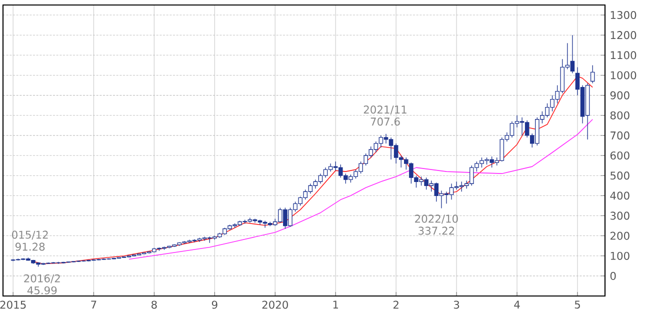 Image resolution: width=650 pixels, height=325 pixels. I want to click on annotation: 015/12 91.28, so click(30, 240).